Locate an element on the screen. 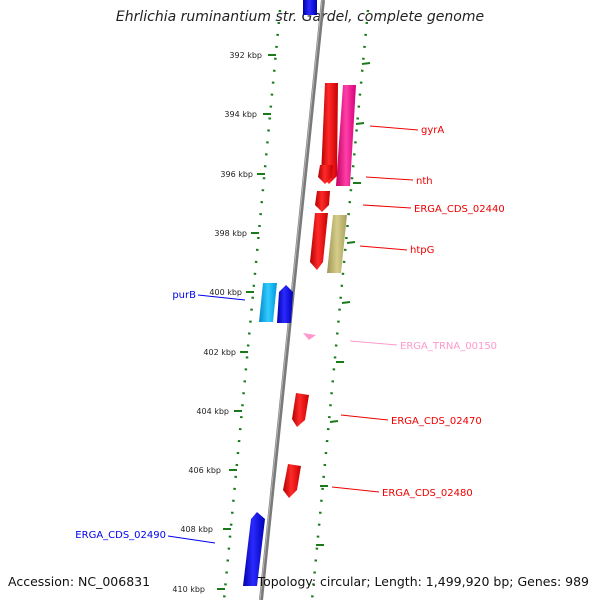 This screenshot has width=600, height=600. gene-label-ERGA_CDS_02470: ERGA_CDS_02470 is located at coordinates (436, 421).